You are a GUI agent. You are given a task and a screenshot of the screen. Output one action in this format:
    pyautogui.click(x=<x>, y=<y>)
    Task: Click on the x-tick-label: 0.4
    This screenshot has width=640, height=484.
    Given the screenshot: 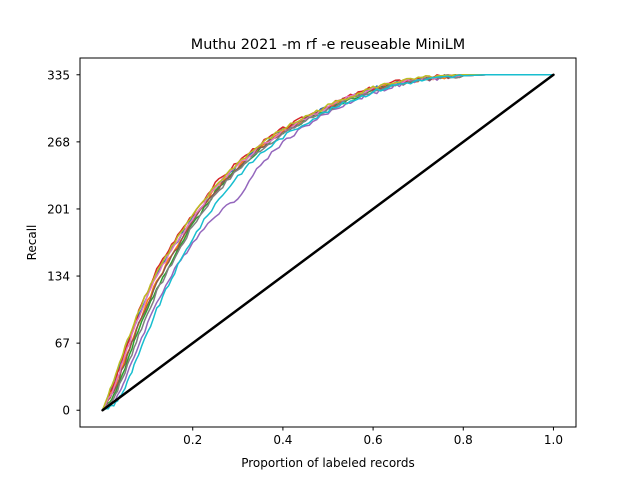 What is the action you would take?
    pyautogui.click(x=282, y=440)
    